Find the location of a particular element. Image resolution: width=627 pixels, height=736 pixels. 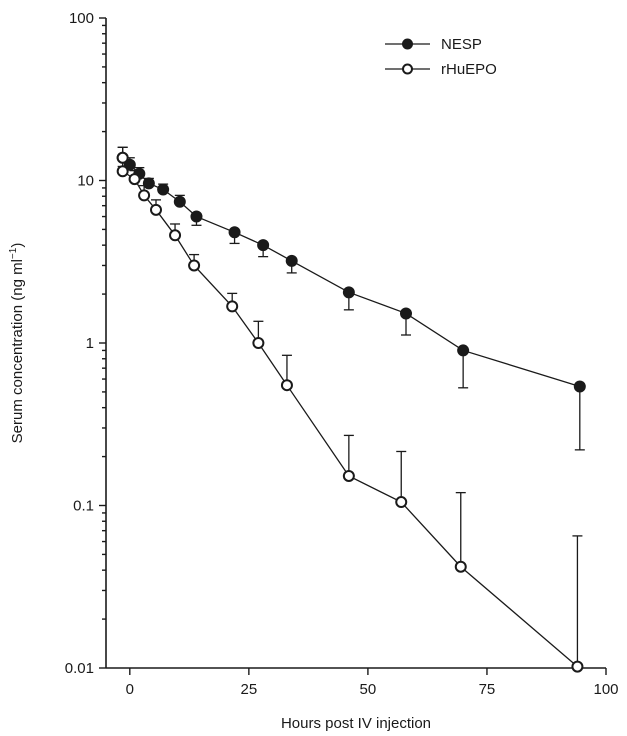

legend: NESP rHuEPO is located at coordinates (441, 57).